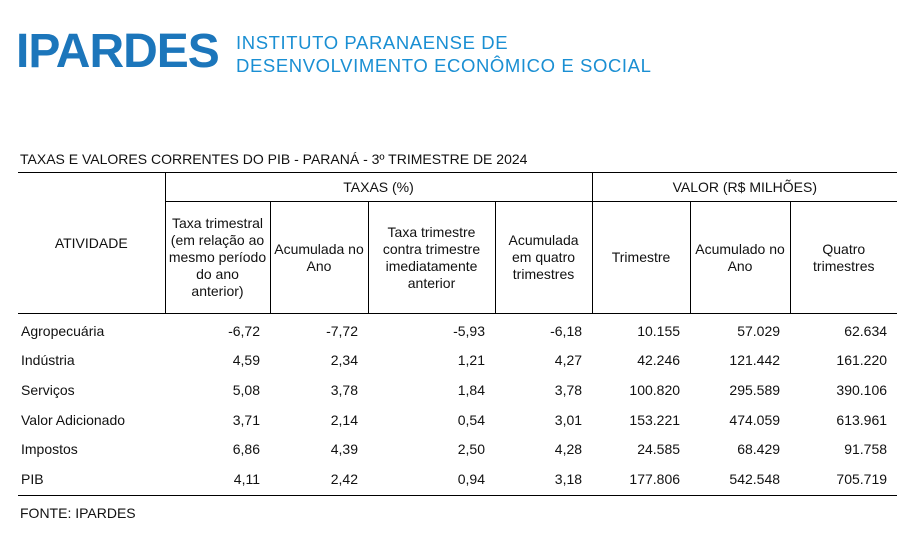  Describe the element at coordinates (73, 419) in the screenshot. I see `row-label: Valor Adicionado` at that location.